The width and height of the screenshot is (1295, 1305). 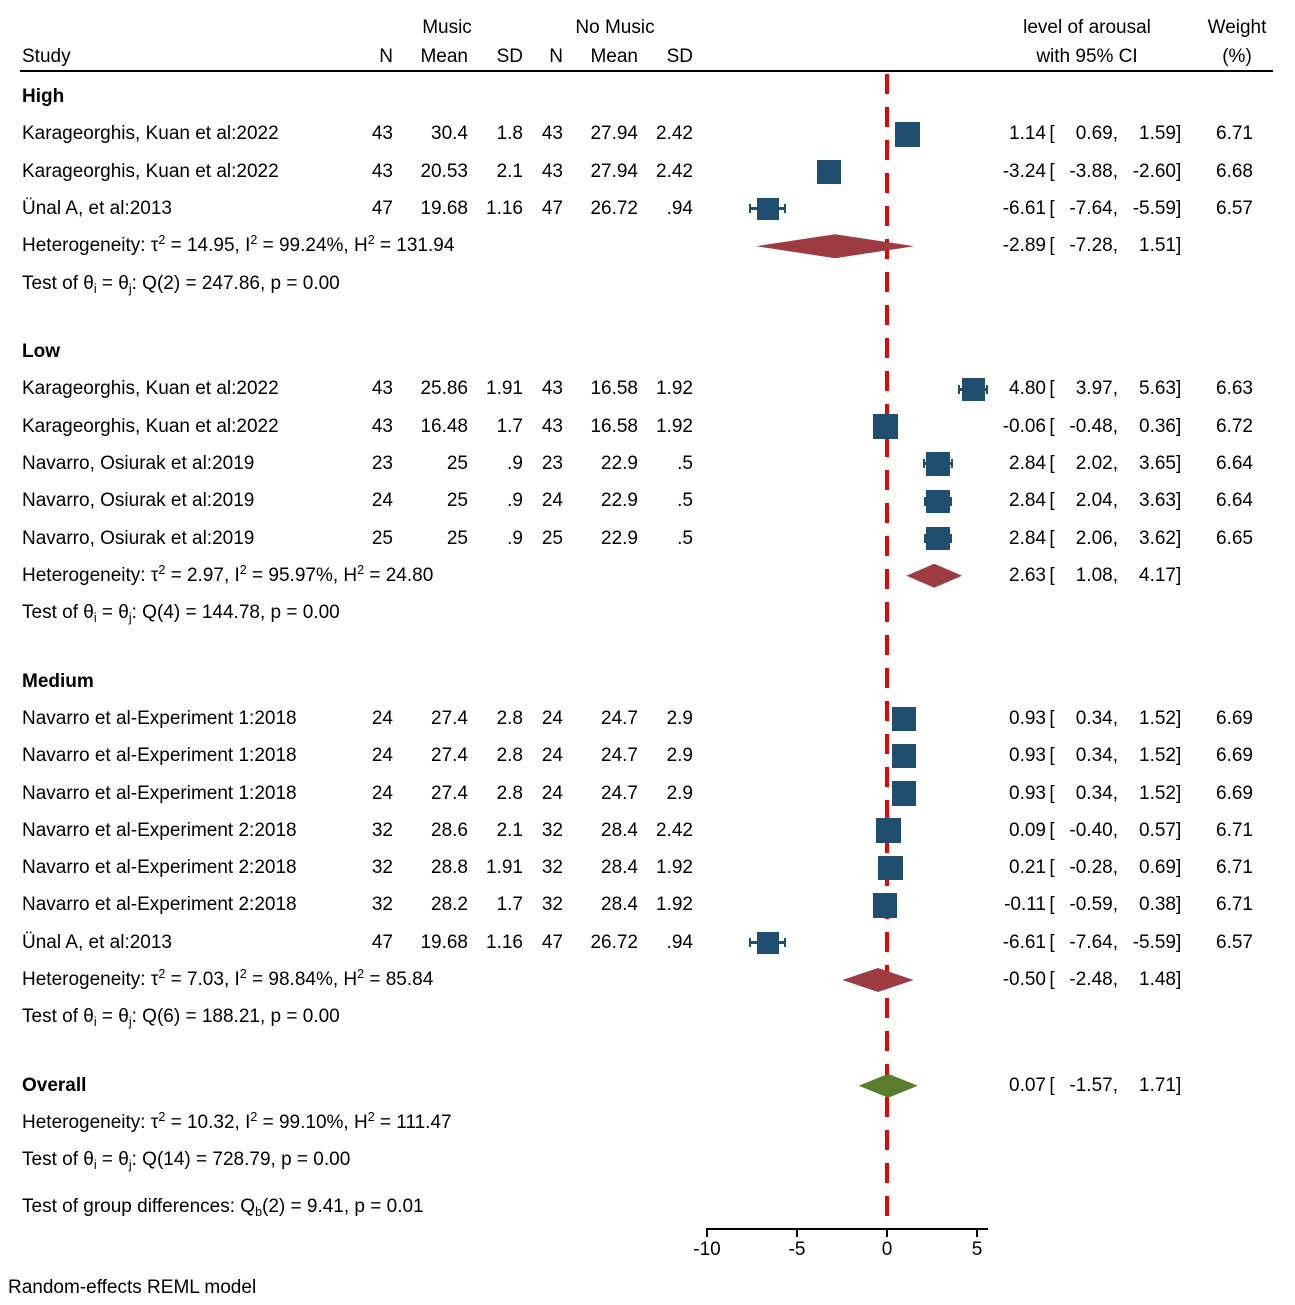 What do you see at coordinates (1096, 463) in the screenshot?
I see `ci-lower-value: 2.02,` at bounding box center [1096, 463].